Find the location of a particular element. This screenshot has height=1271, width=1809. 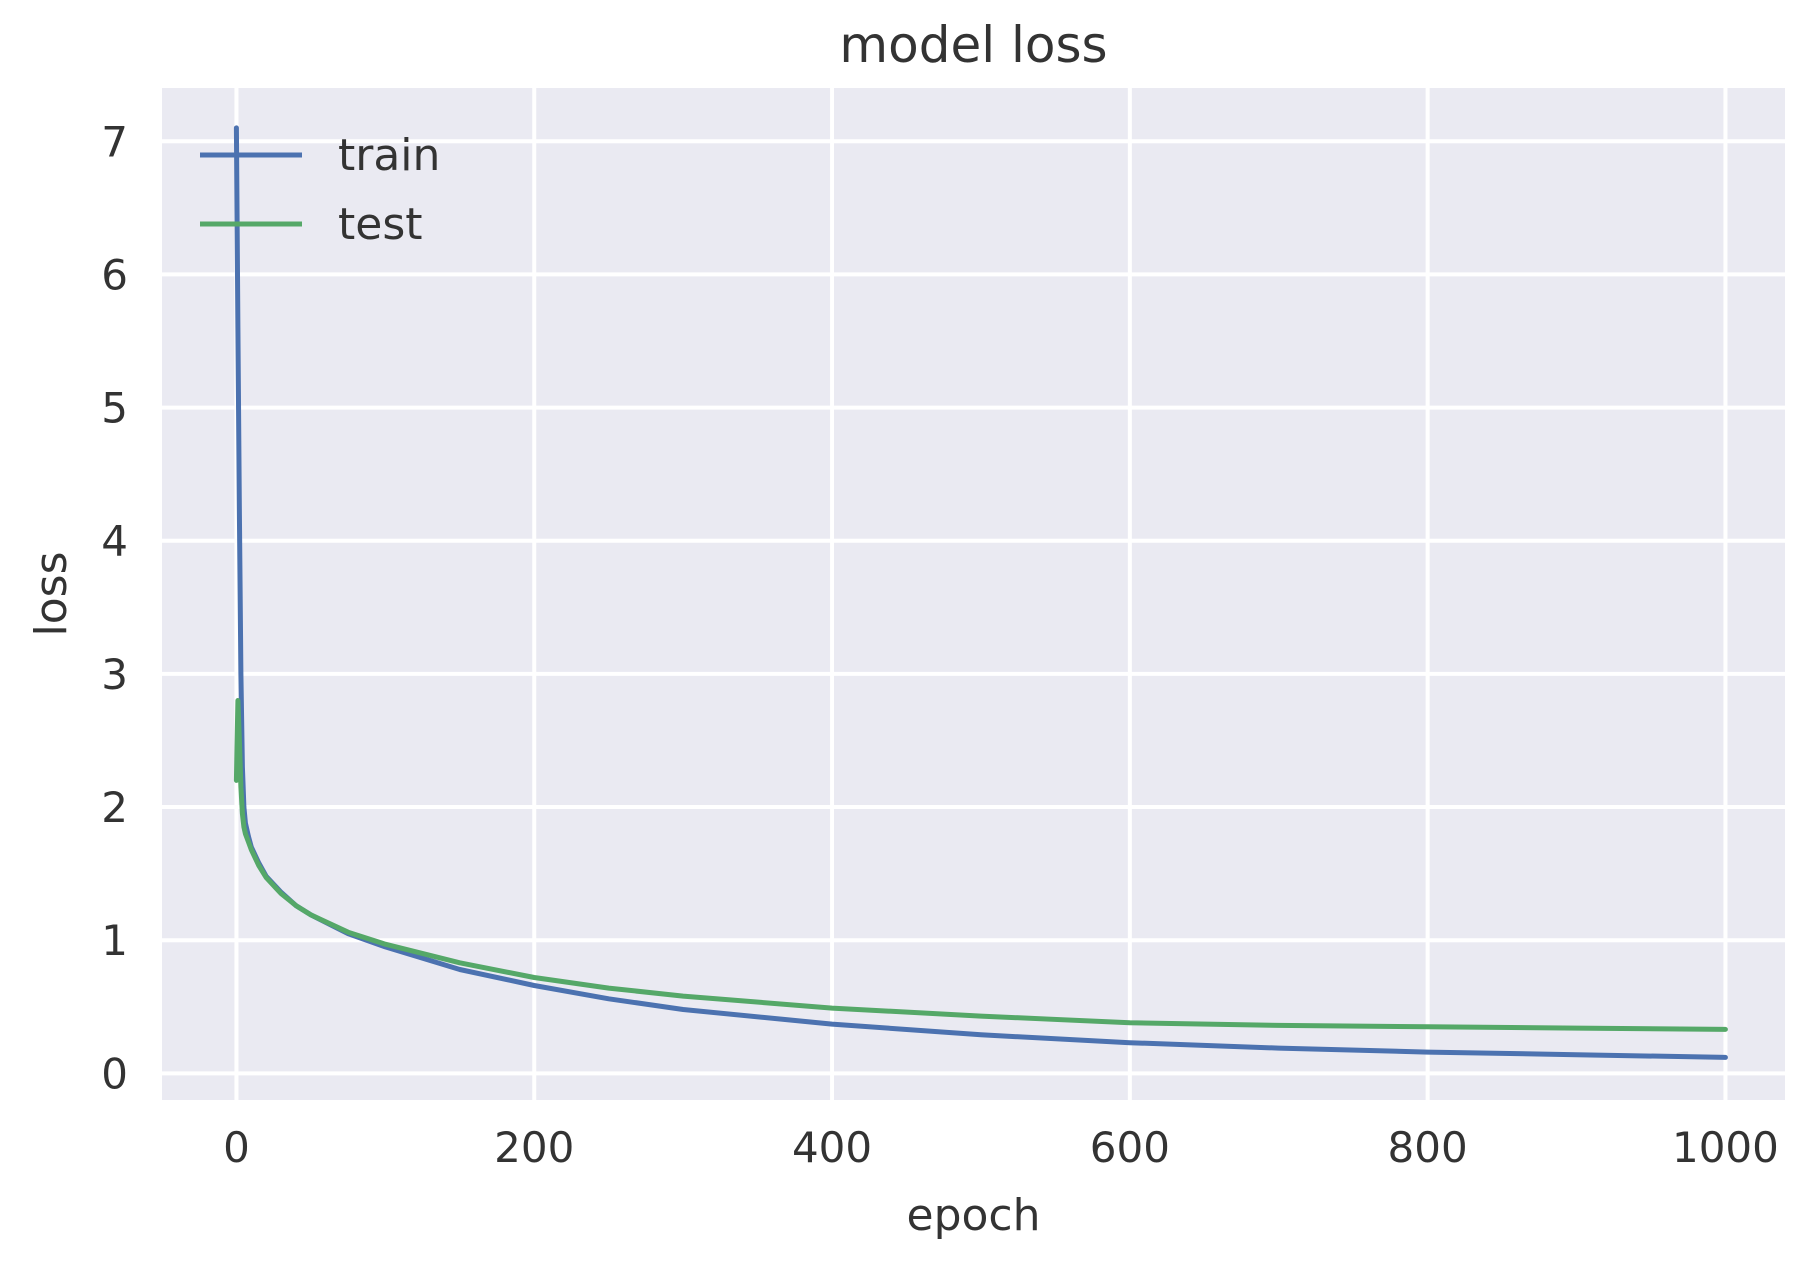

y-tick-label: 3 is located at coordinates (114, 674).